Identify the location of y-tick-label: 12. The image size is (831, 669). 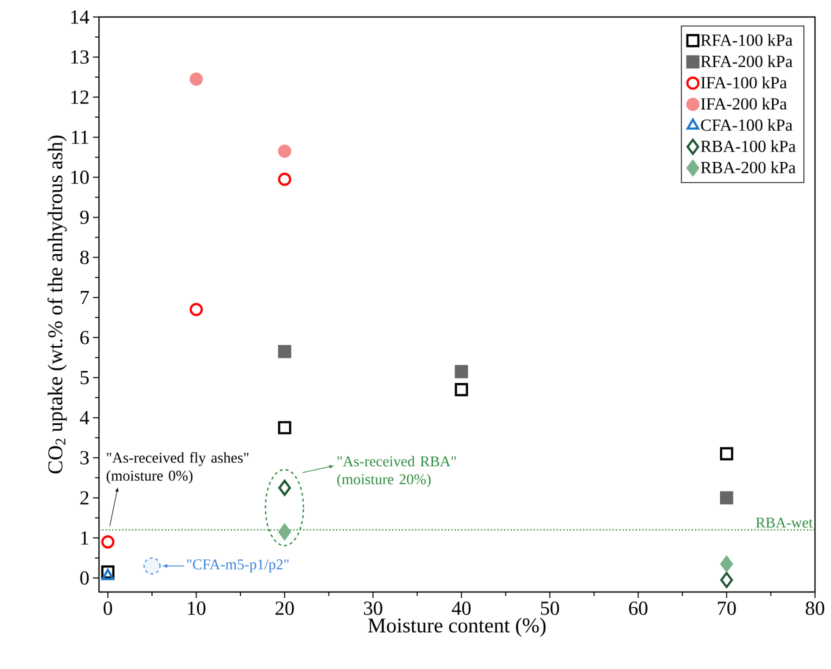
(79, 97).